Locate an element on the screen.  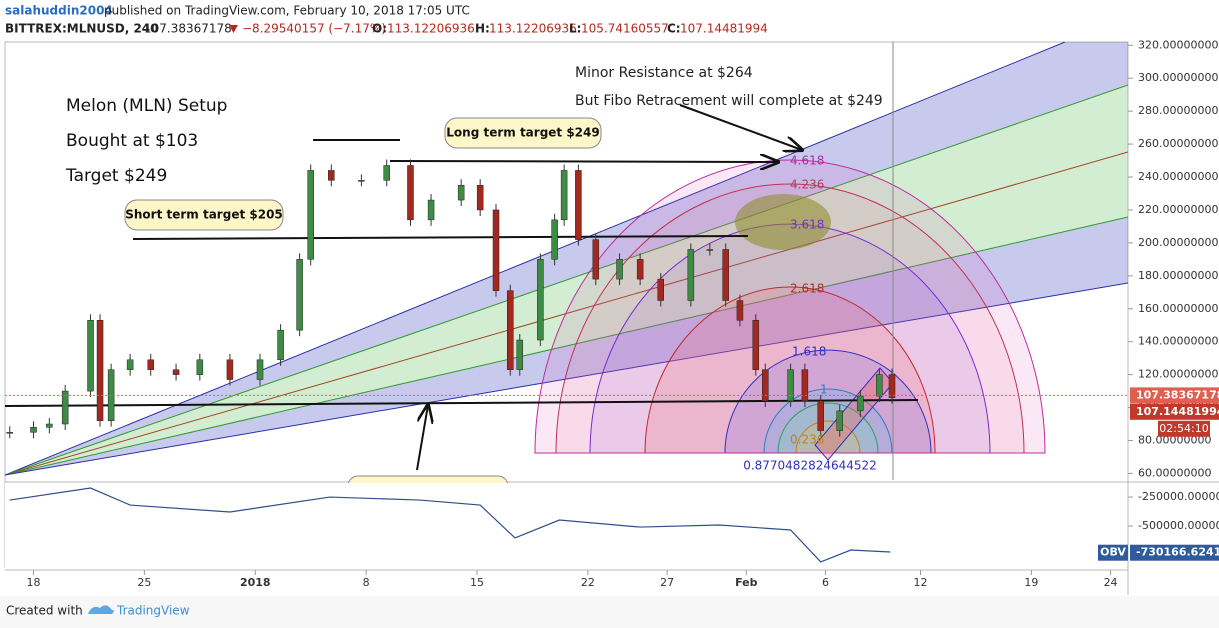
x-tick-label: 18 is located at coordinates (34, 582).